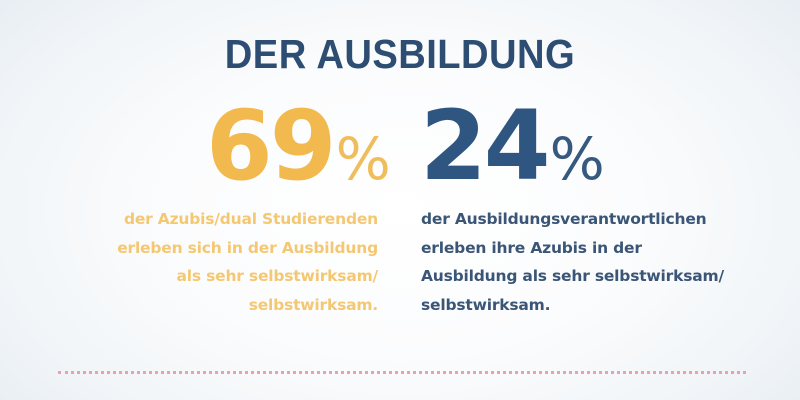  What do you see at coordinates (277, 276) in the screenshot?
I see `description-line: als sehr selbstwirksam/` at bounding box center [277, 276].